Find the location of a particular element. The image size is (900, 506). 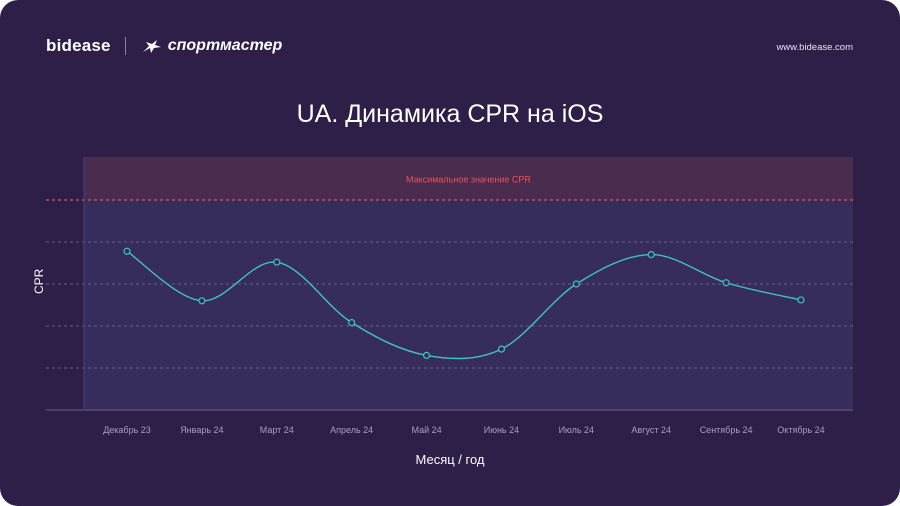

bidease-logo: bidease is located at coordinates (78, 45).